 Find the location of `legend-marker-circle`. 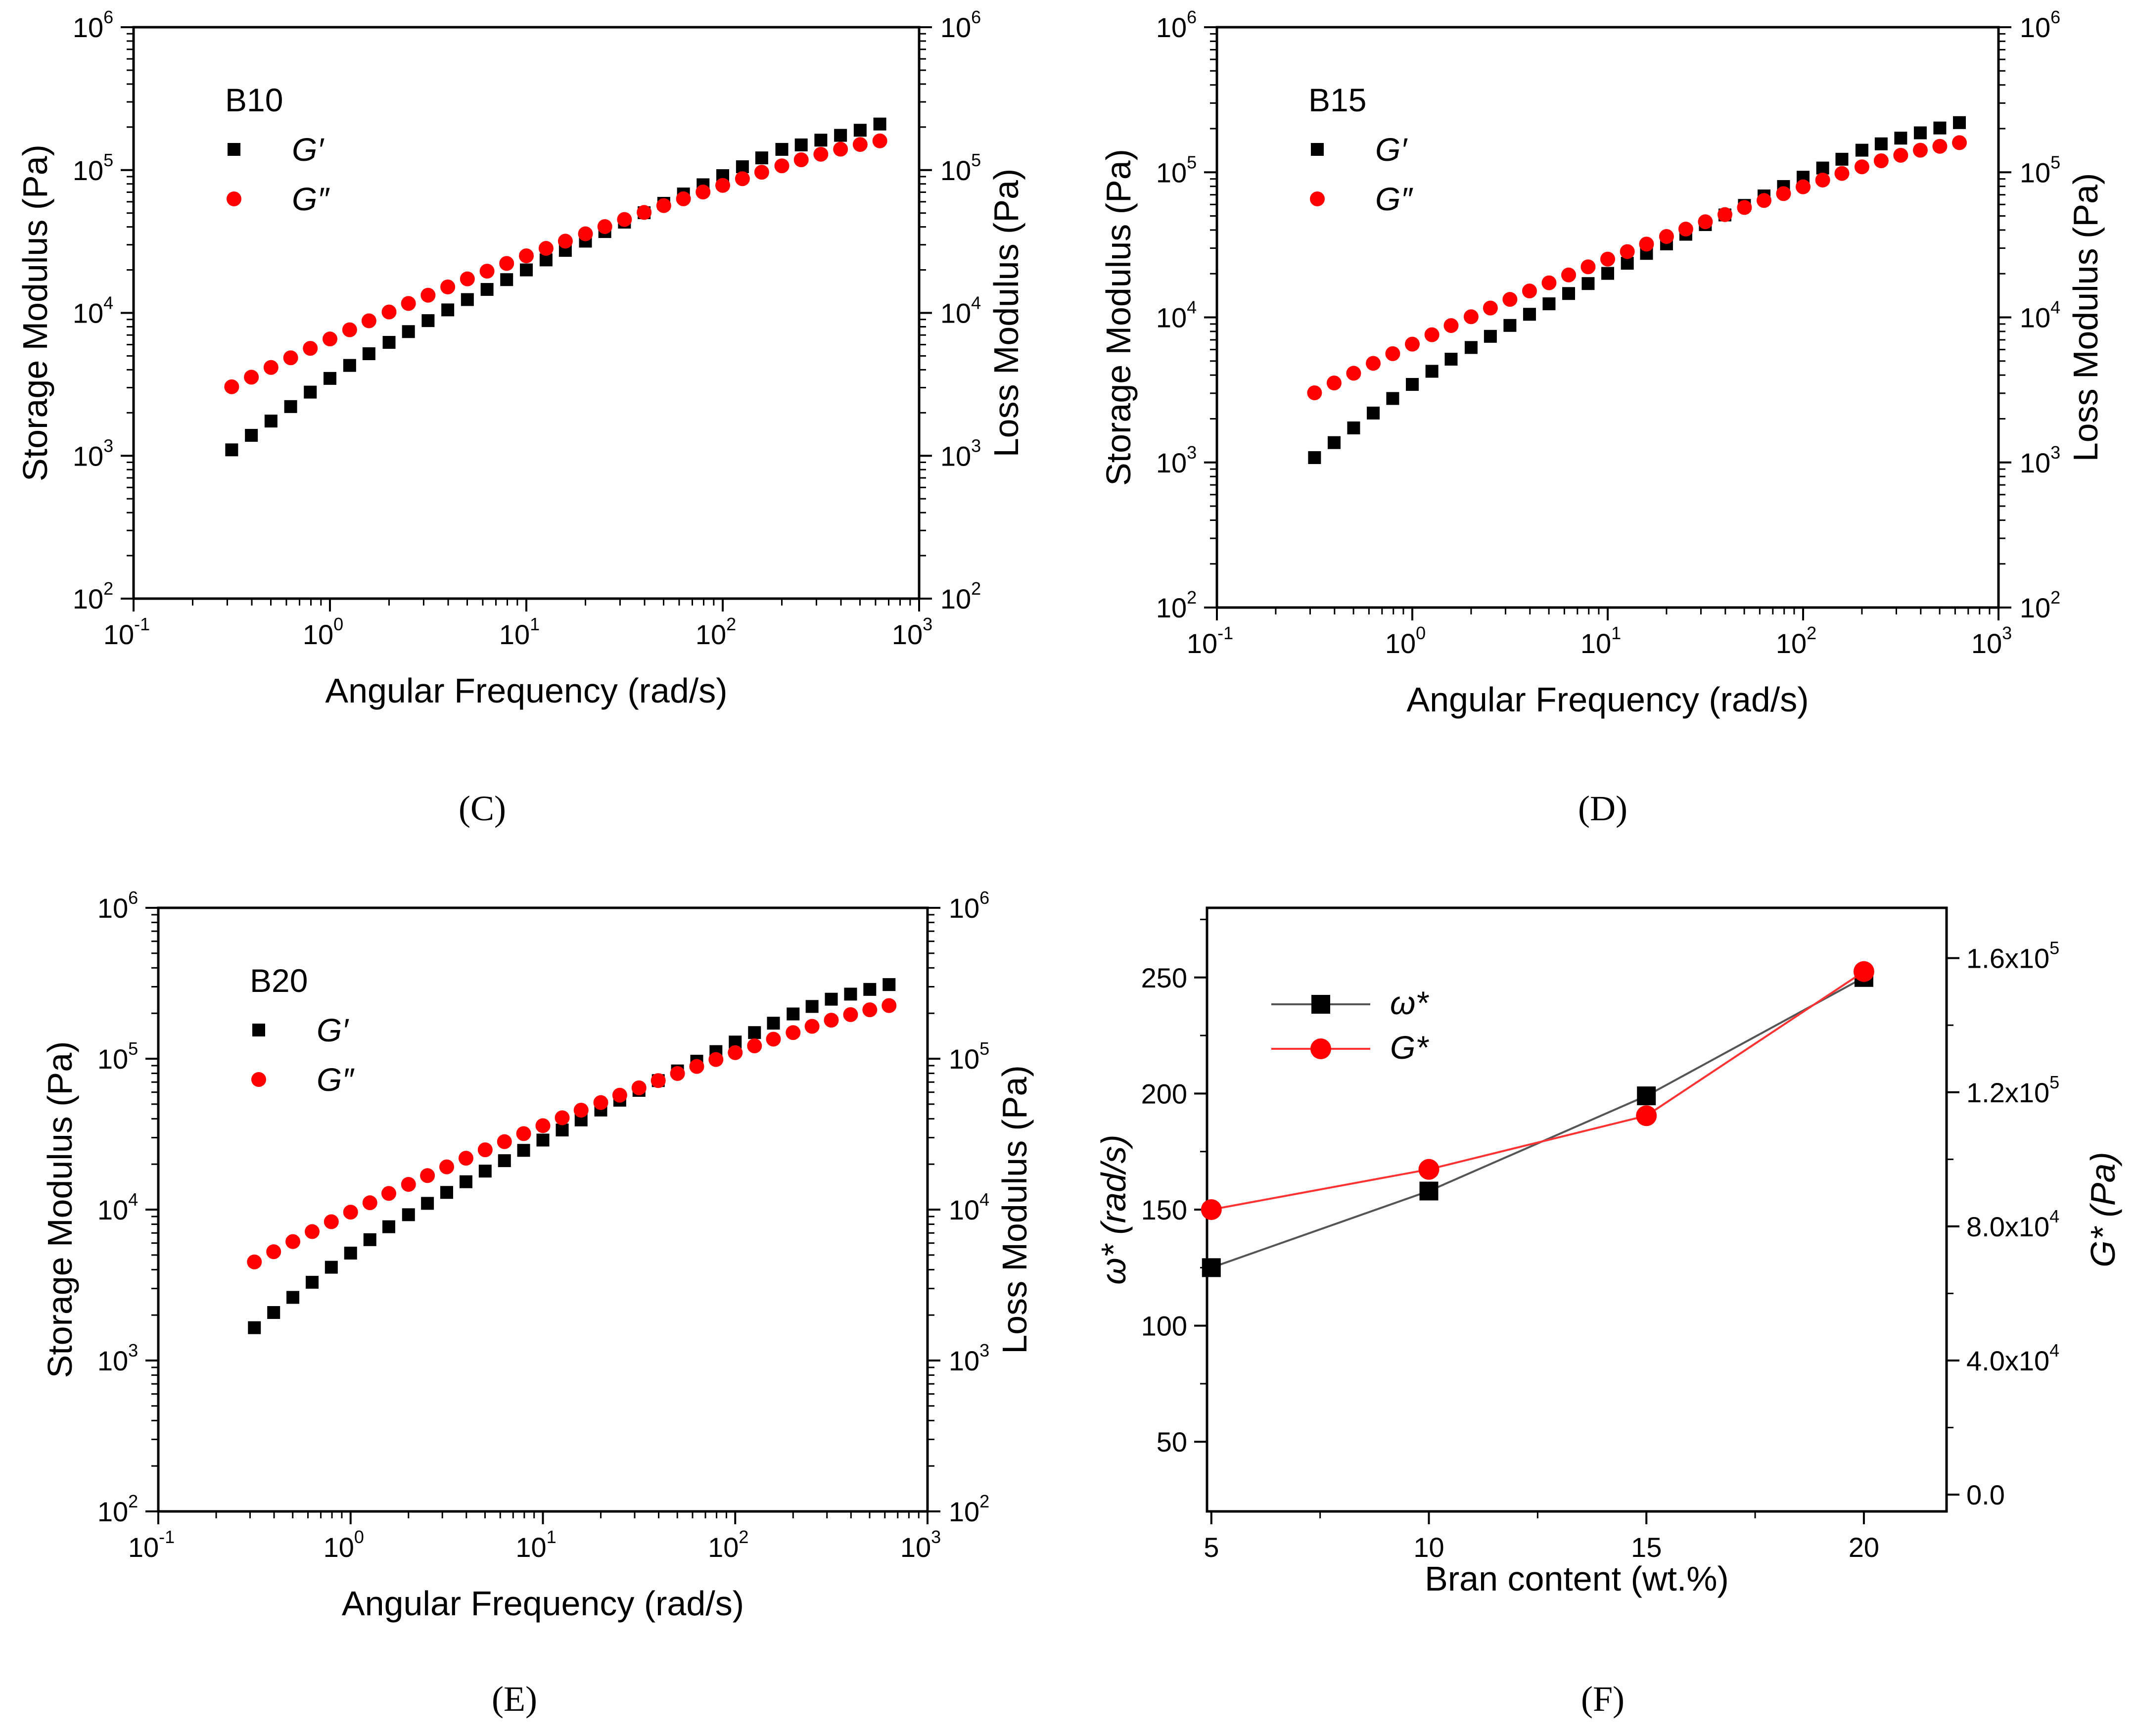

legend-marker-circle is located at coordinates (1317, 198).